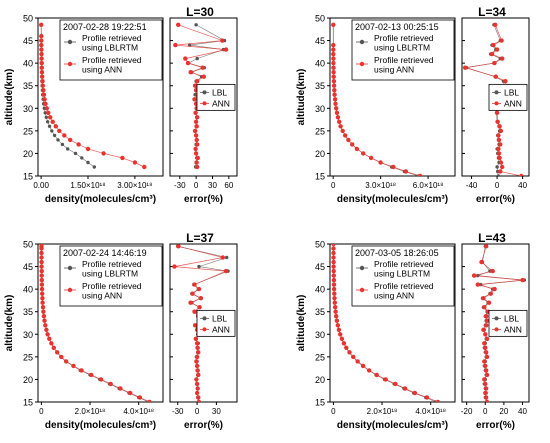 This screenshot has width=550, height=443. I want to click on legend-box, so click(111, 50).